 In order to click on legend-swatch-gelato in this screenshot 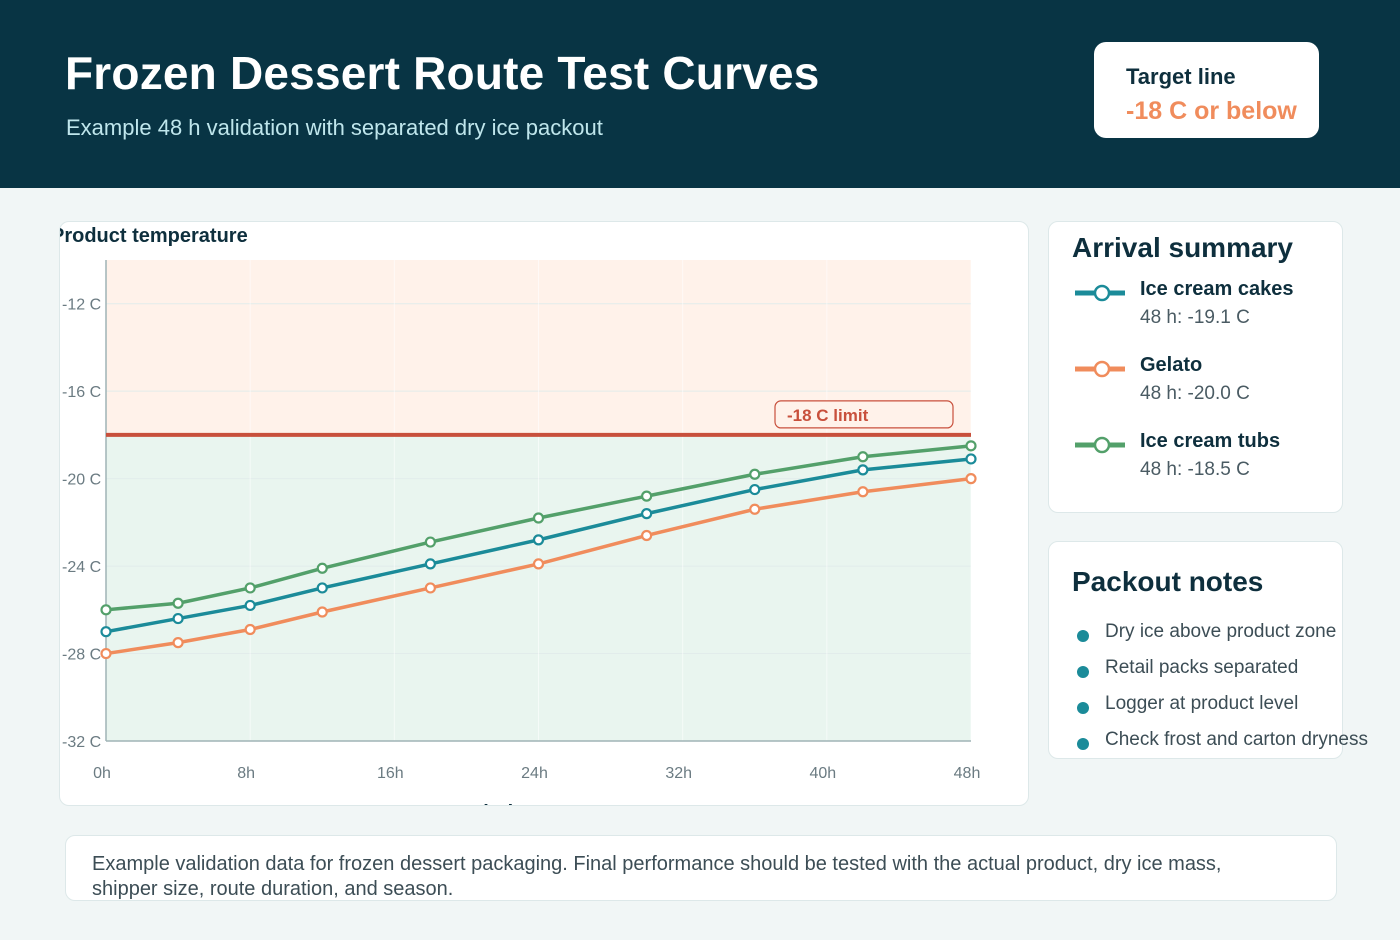, I will do `click(1100, 369)`.